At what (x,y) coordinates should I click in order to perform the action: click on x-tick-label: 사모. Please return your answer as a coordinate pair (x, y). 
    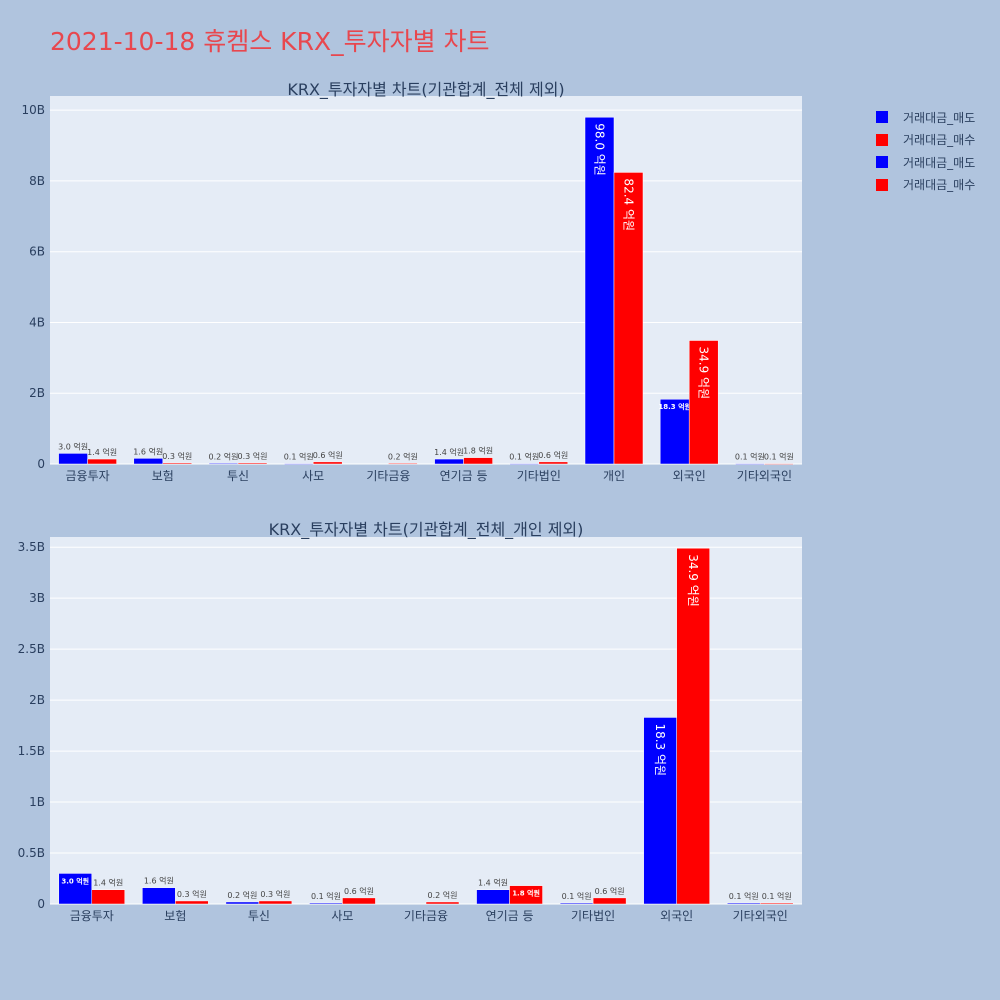
    Looking at the image, I should click on (313, 476).